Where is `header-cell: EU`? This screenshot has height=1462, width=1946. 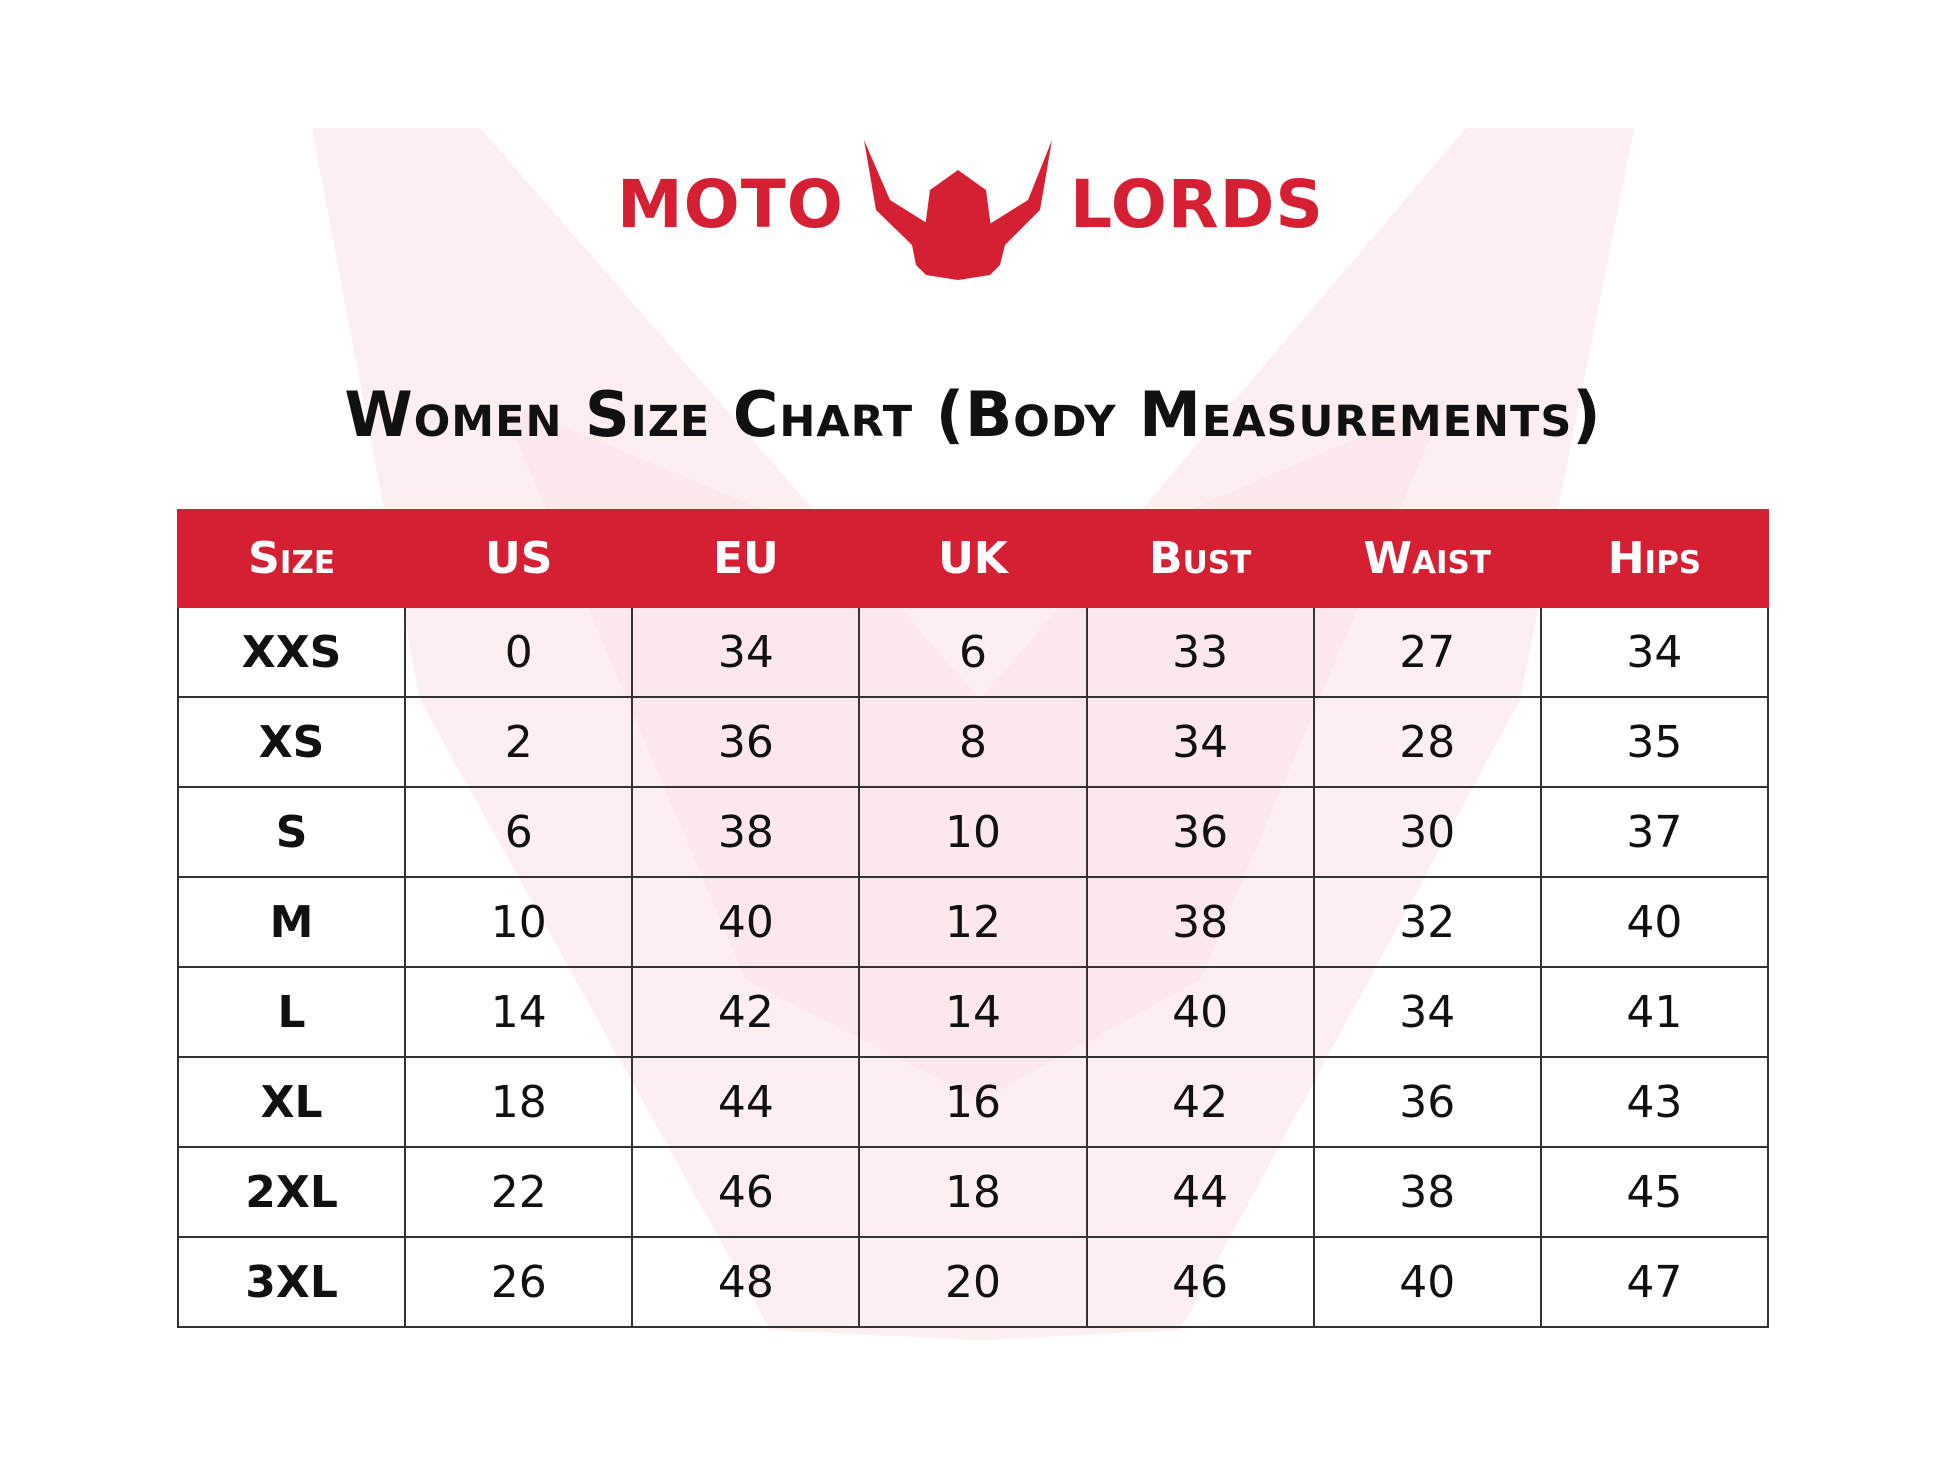
header-cell: EU is located at coordinates (746, 558).